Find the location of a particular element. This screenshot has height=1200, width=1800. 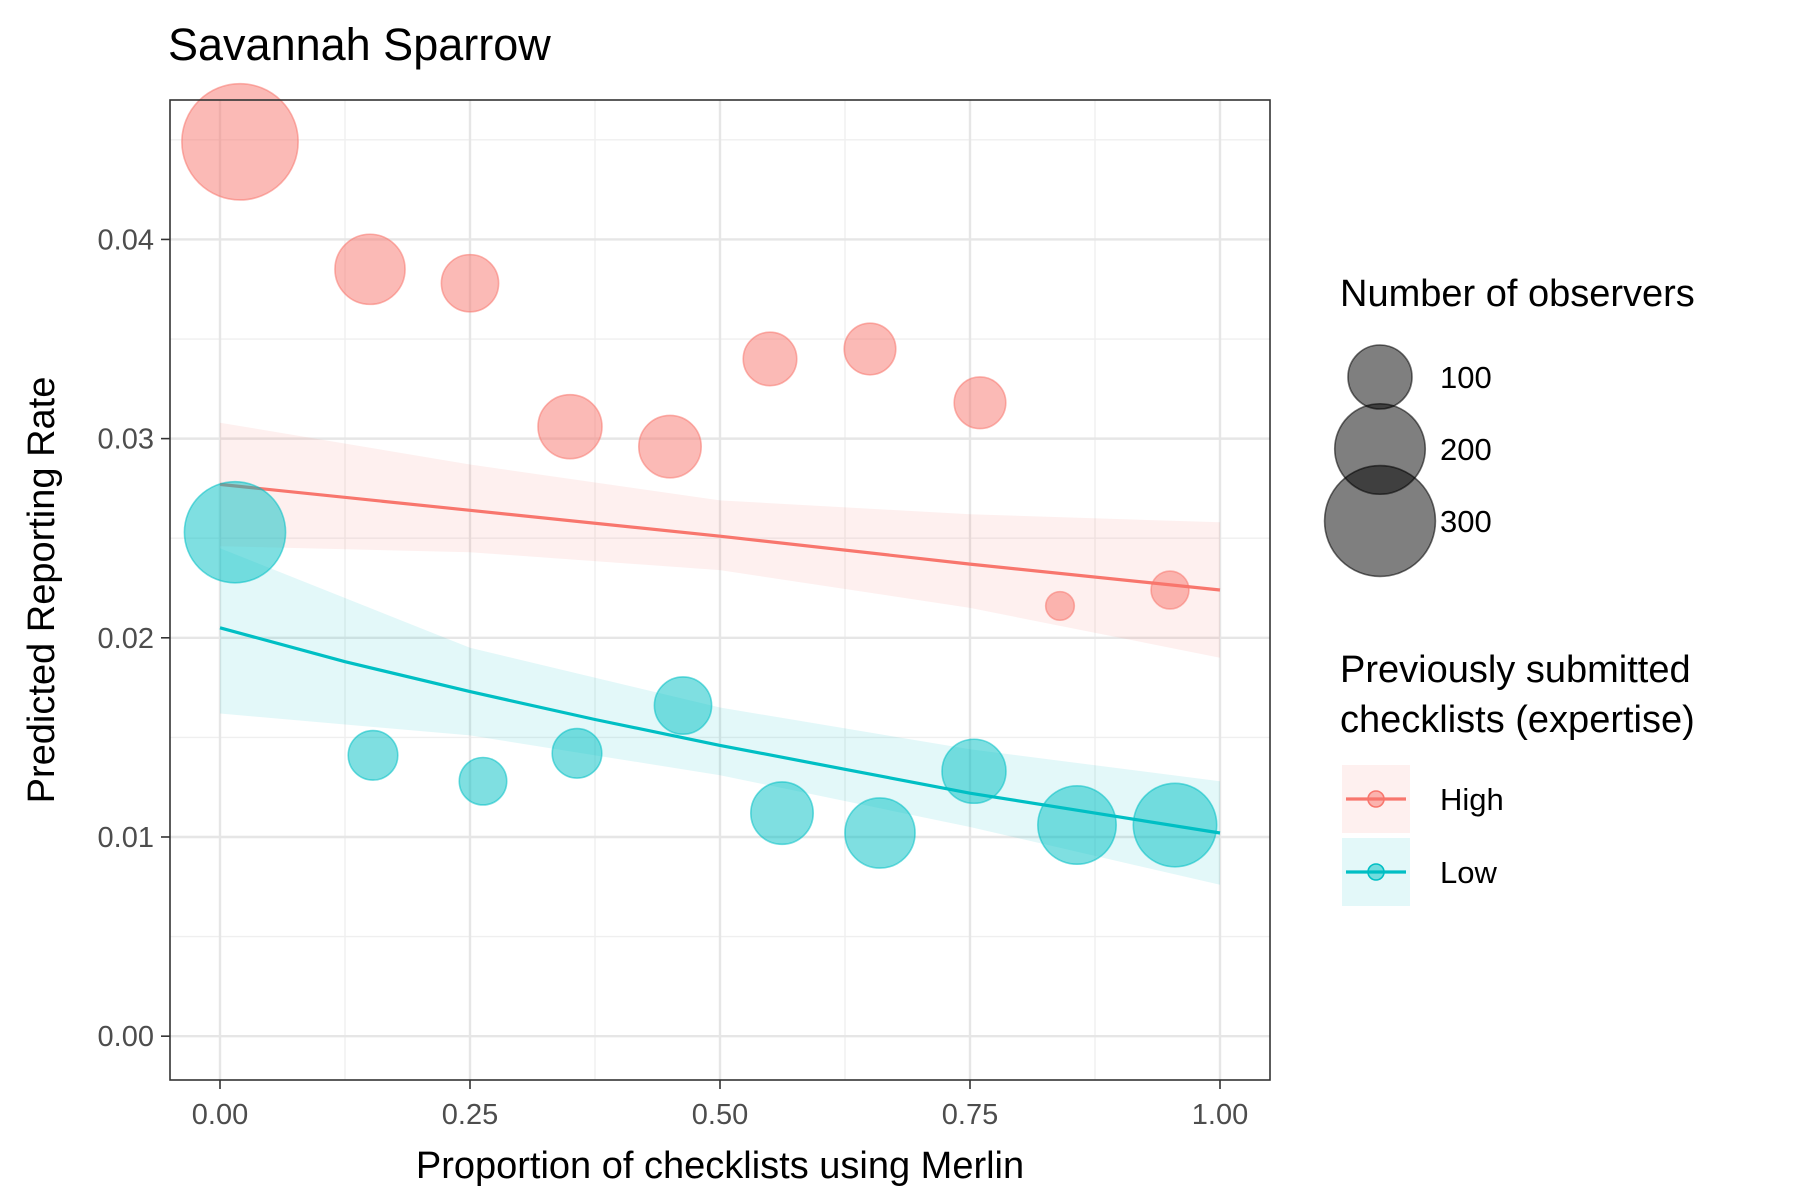

y-tick-label: 0.00 is located at coordinates (126, 1037).